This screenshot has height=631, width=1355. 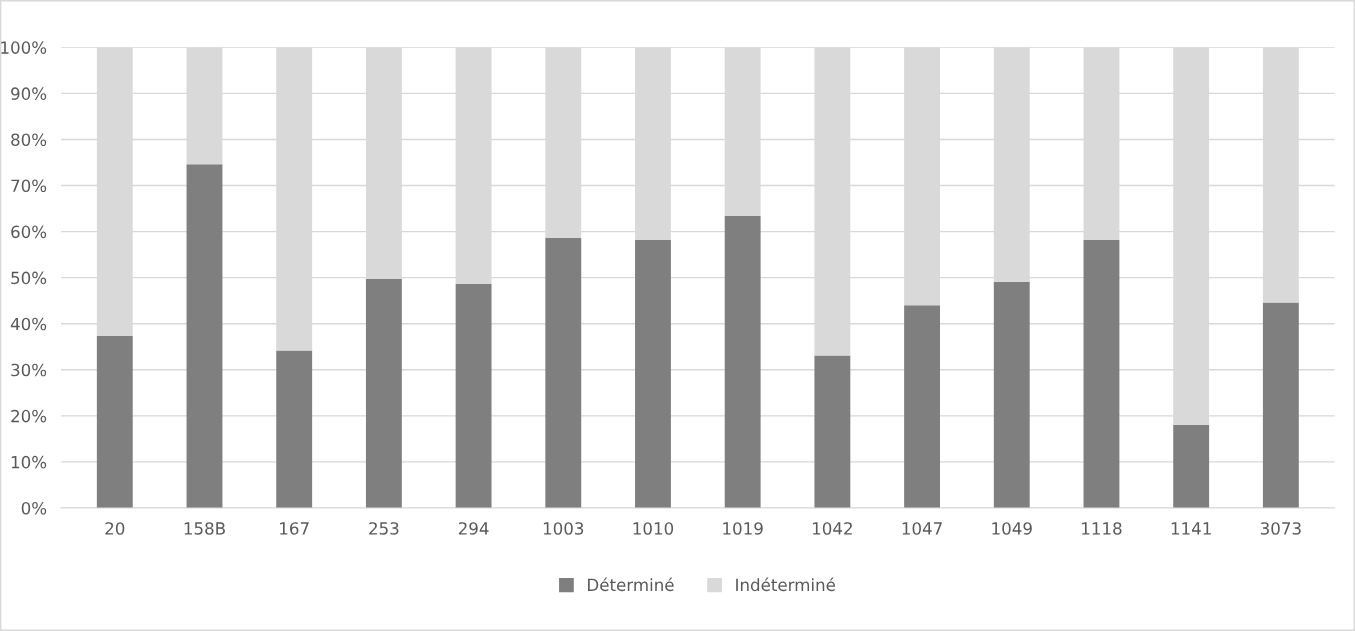 I want to click on x-tick-label: 1019, so click(x=743, y=528).